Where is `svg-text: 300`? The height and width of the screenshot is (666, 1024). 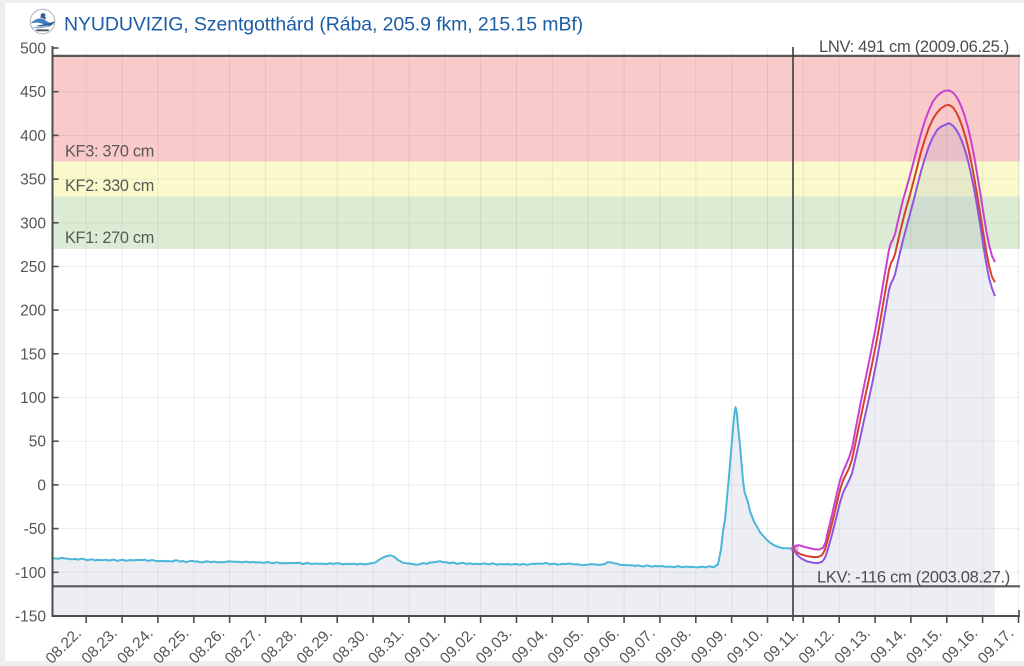 svg-text: 300 is located at coordinates (33, 223).